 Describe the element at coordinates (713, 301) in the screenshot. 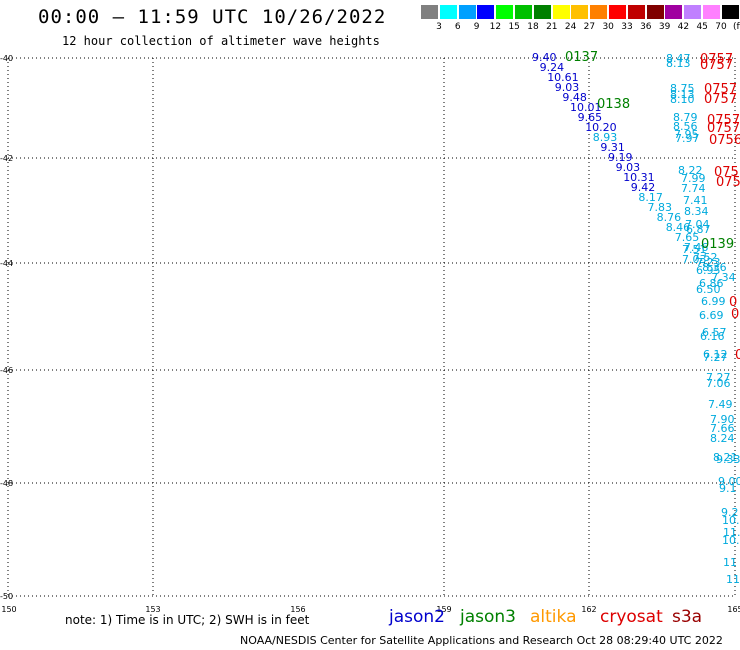

I see `swh-value: 6.99` at that location.